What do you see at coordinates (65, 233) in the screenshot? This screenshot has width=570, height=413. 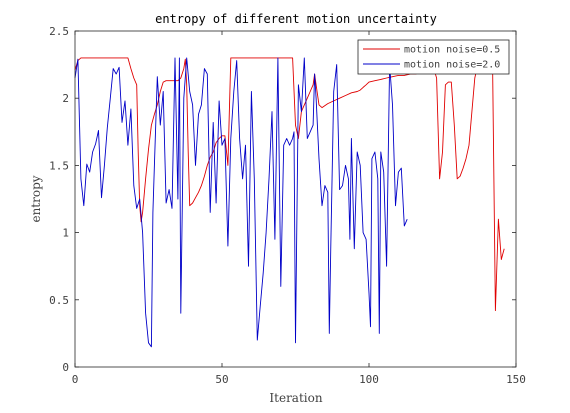 I see `y-tick-label: 1` at bounding box center [65, 233].